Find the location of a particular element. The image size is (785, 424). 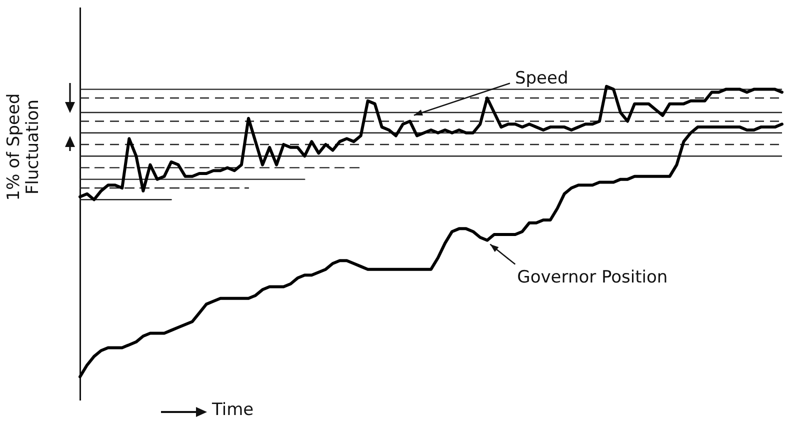

y-axis-title: 1% of Speed Fluctuation is located at coordinates (23, 147).